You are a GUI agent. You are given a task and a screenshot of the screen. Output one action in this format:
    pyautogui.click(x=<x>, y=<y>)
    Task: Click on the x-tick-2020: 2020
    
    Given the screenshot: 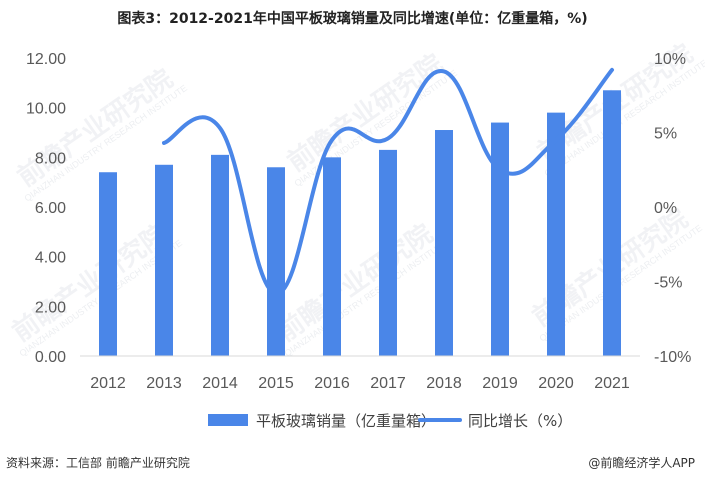 What is the action you would take?
    pyautogui.click(x=556, y=383)
    